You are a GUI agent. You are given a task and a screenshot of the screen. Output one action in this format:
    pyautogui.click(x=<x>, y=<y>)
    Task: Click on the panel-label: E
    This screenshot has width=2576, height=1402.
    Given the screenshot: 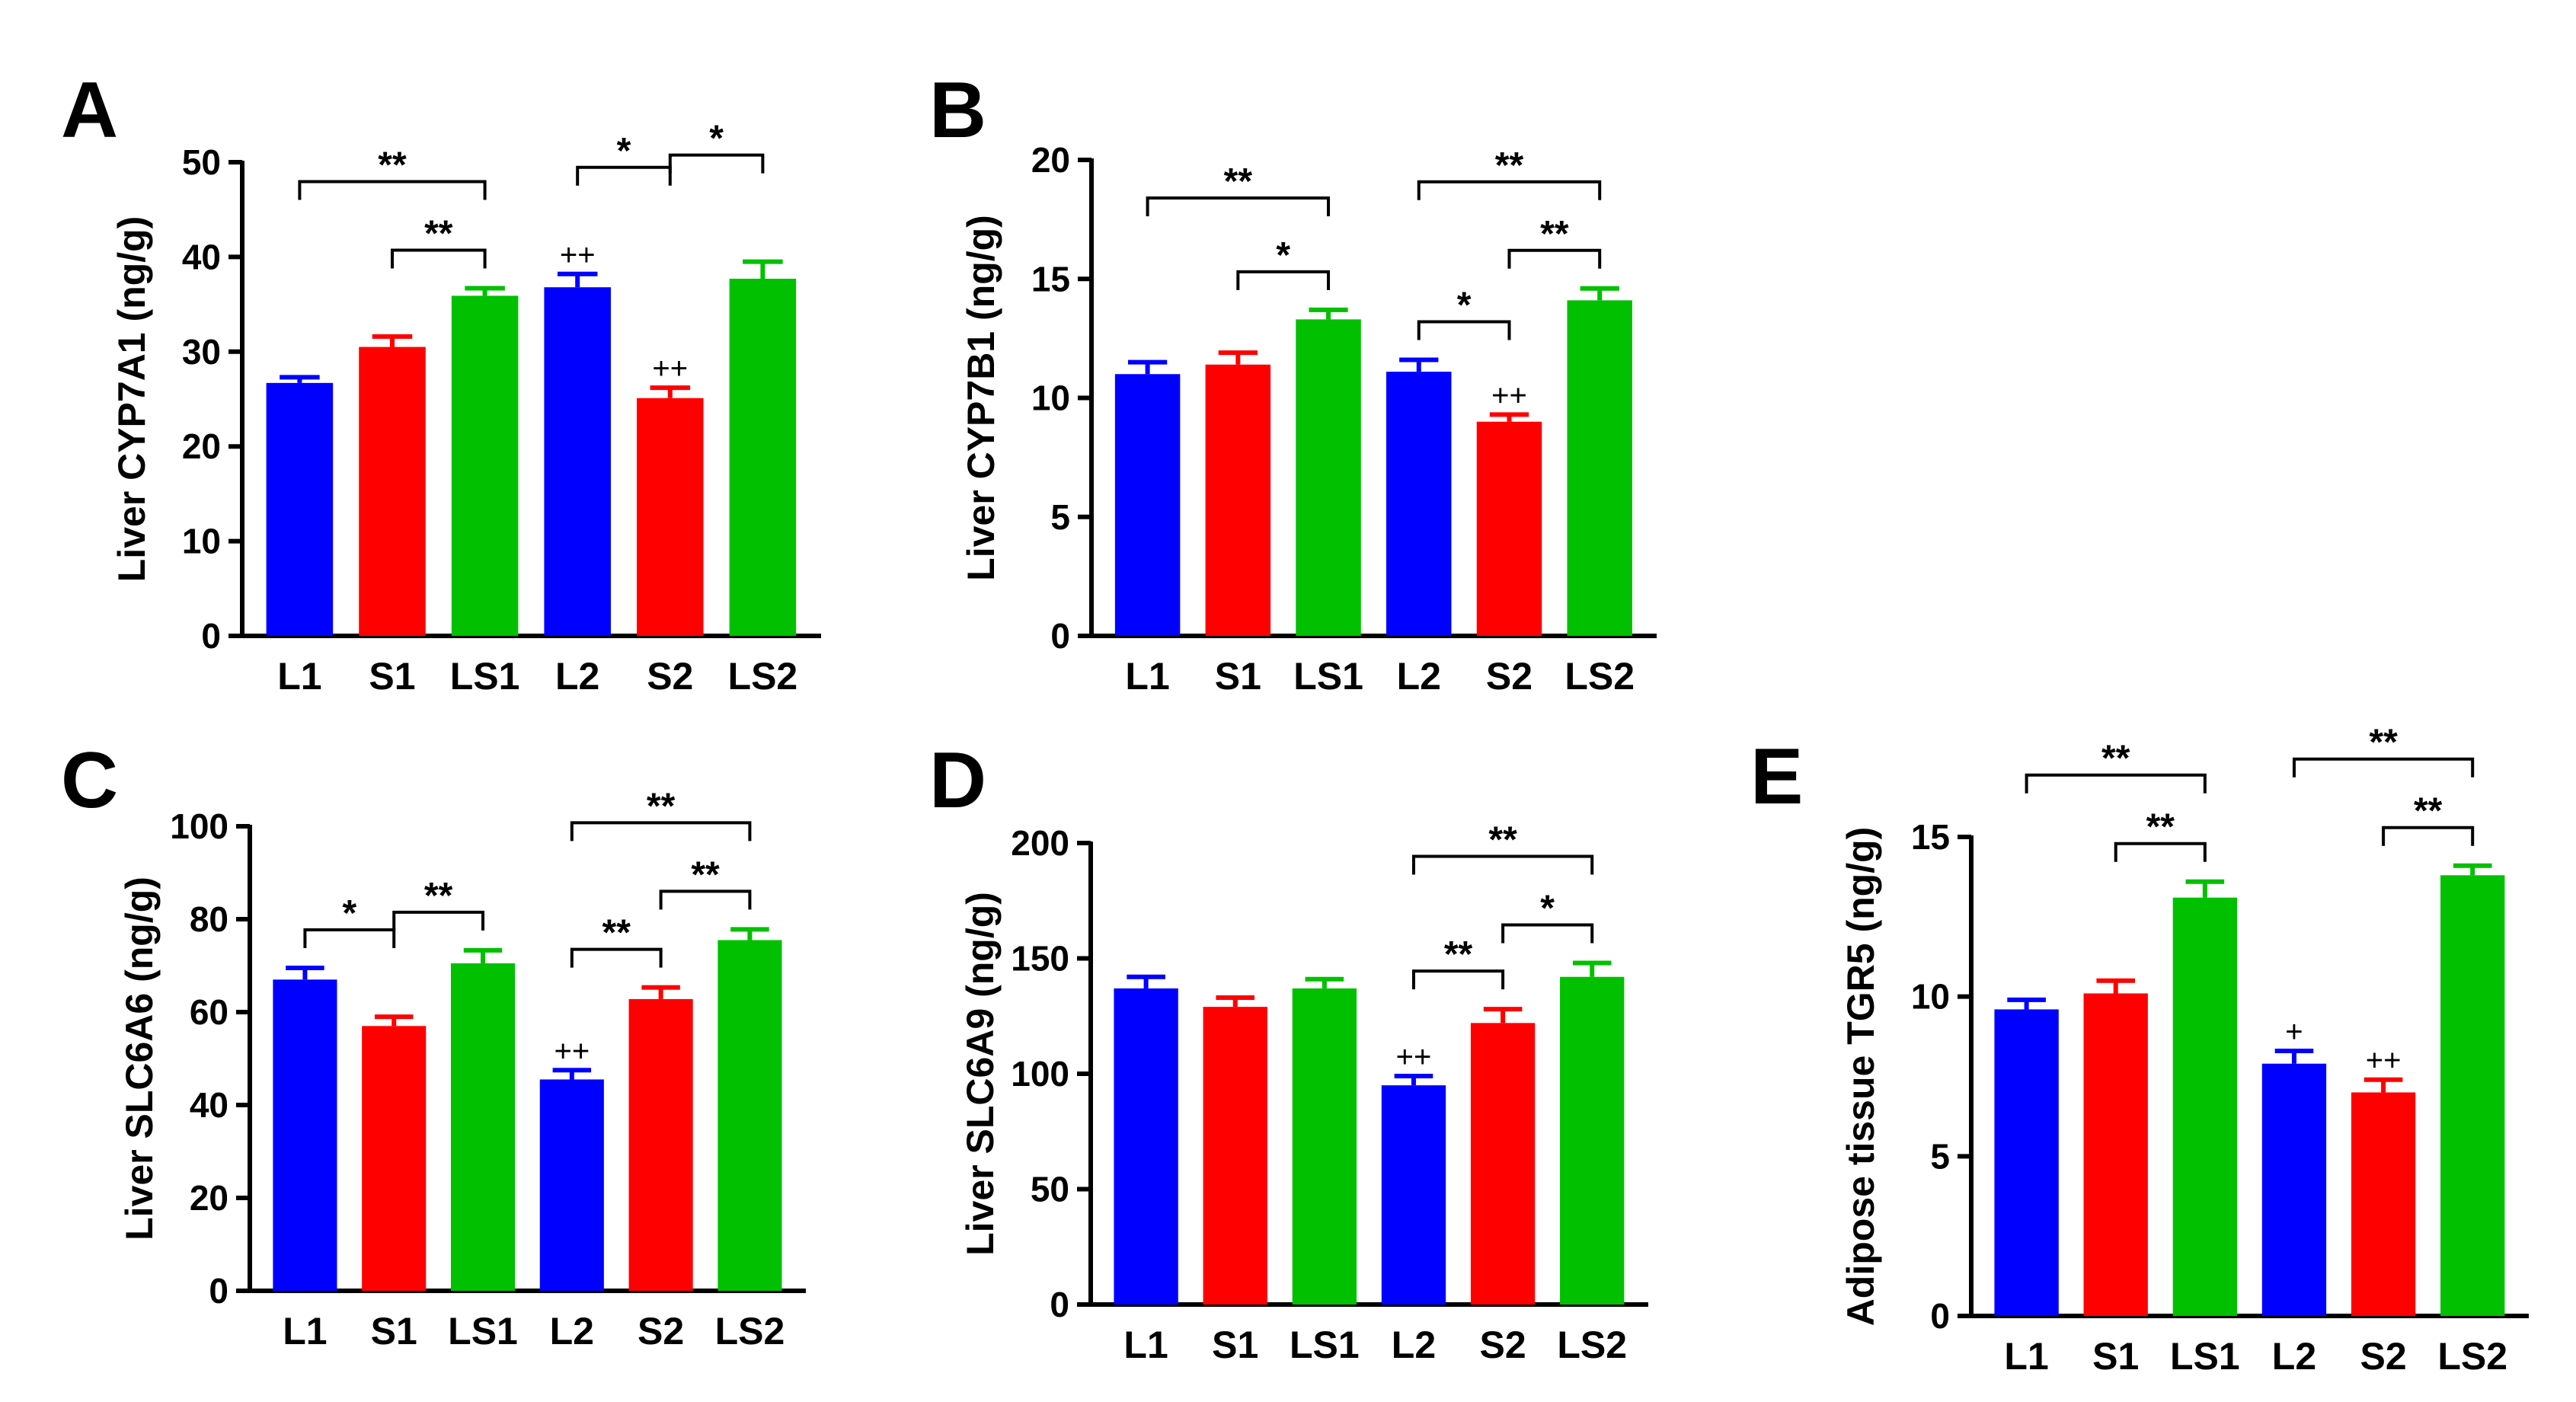 What is the action you would take?
    pyautogui.click(x=1777, y=777)
    